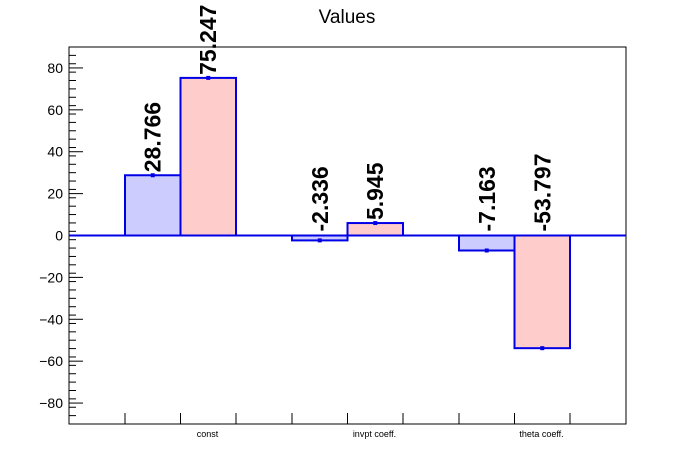  Describe the element at coordinates (51, 403) in the screenshot. I see `y-tick-label: −80` at that location.